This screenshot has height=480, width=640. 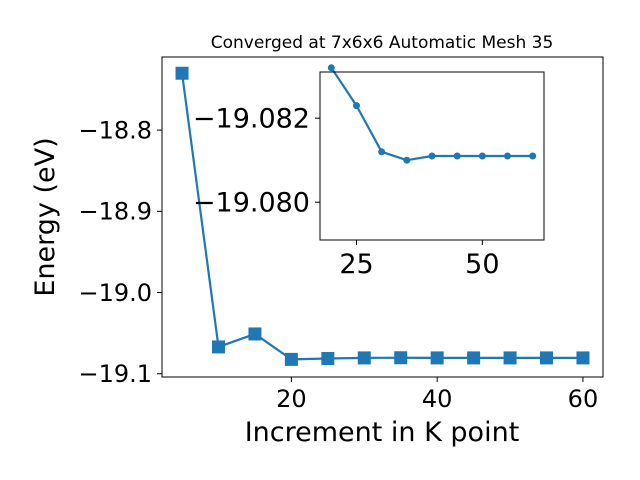 I want to click on chart-title: Converged at 7x6x6 Automatic Mesh 35, so click(x=382, y=43).